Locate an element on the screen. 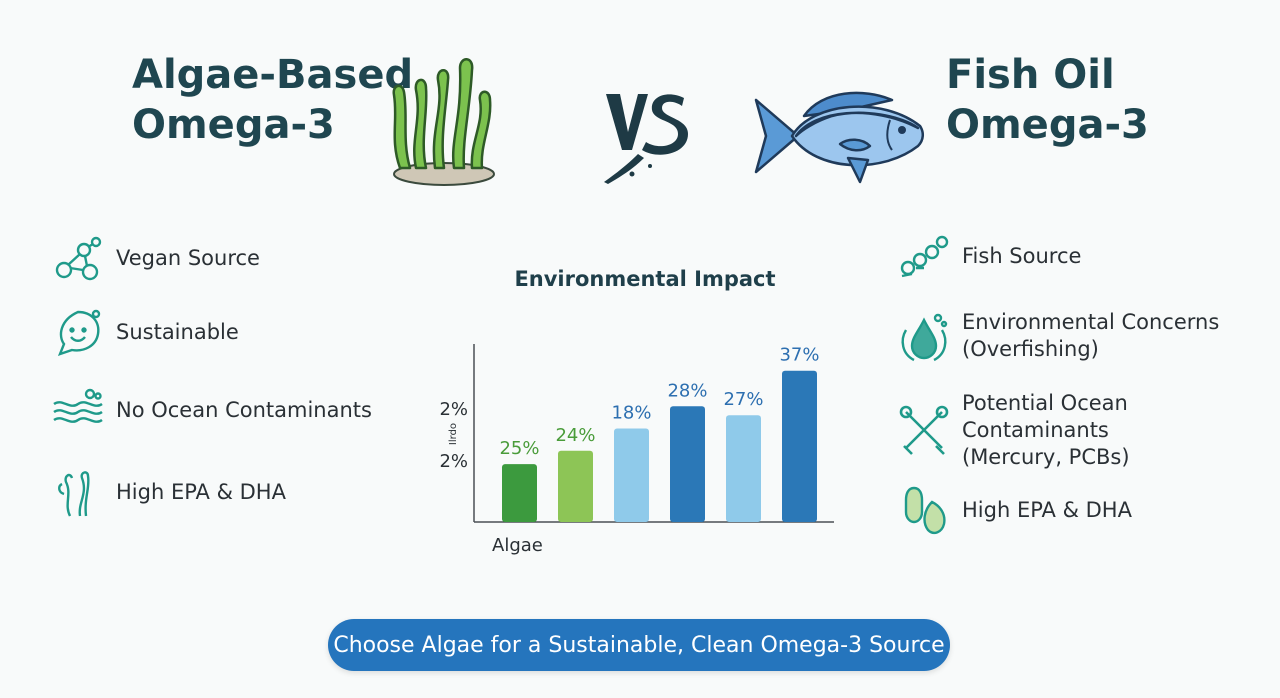  crossed-tools-icon is located at coordinates (924, 430).